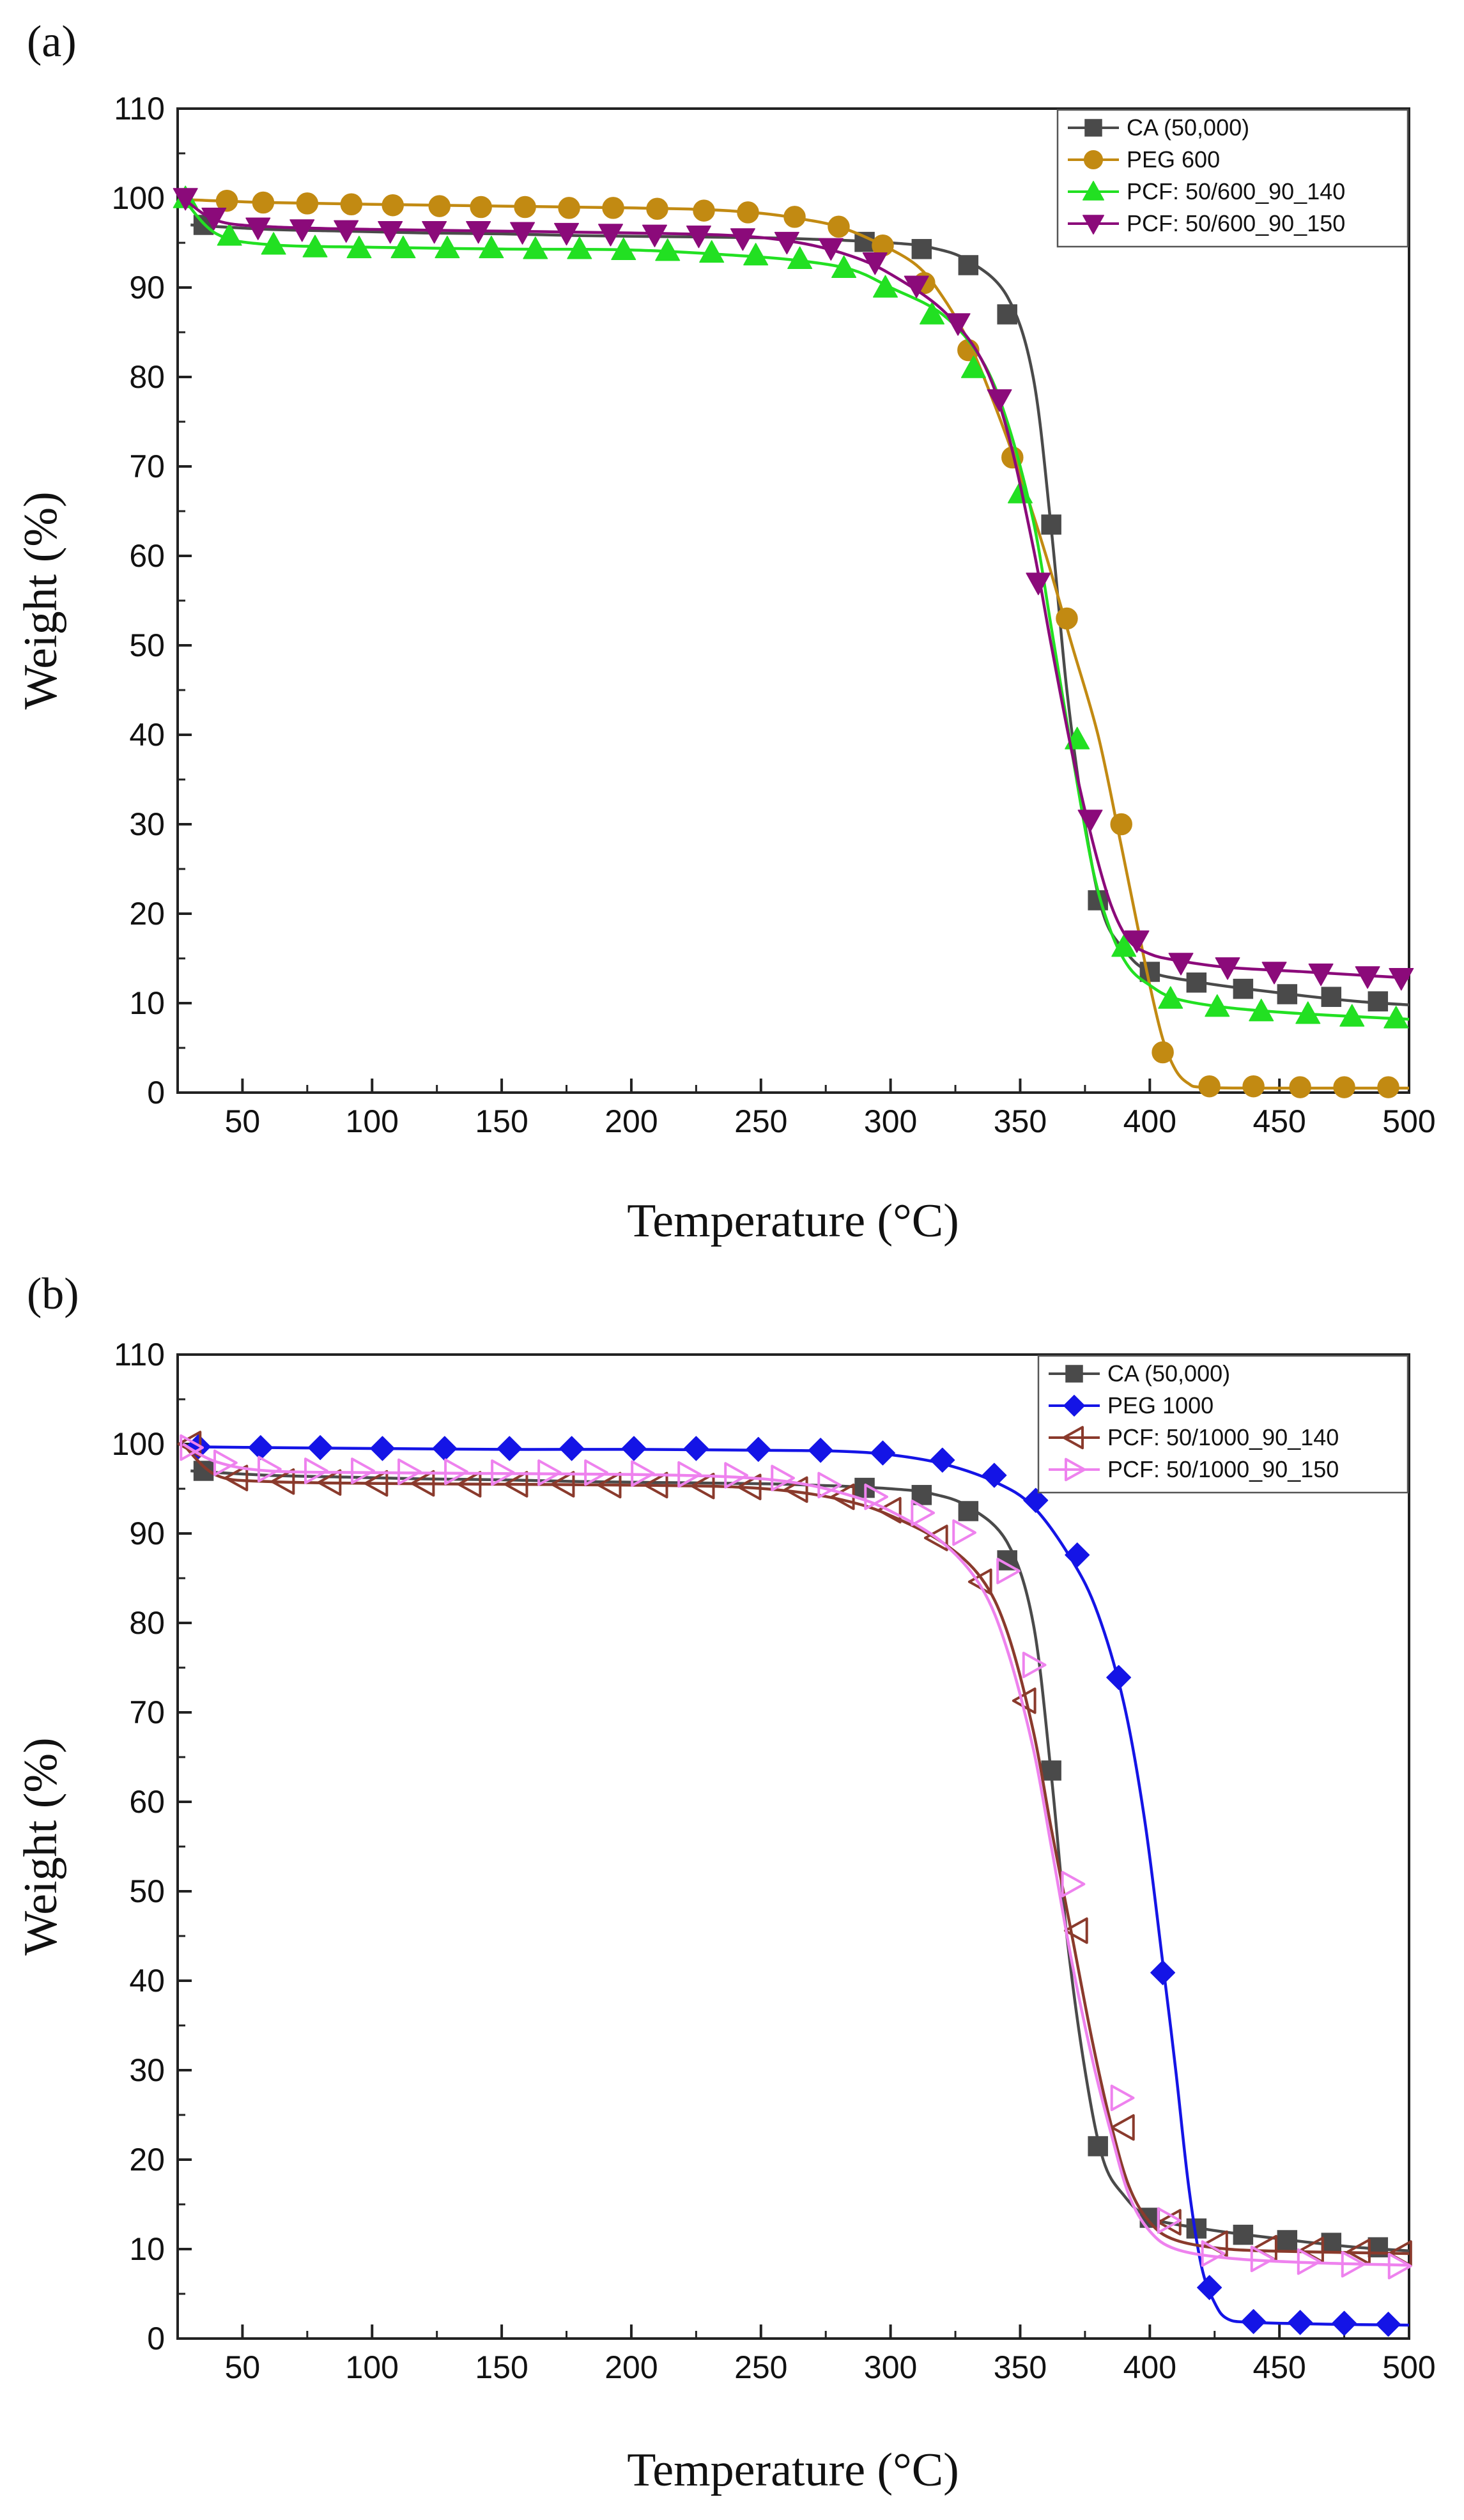 This screenshot has width=1464, height=2520. I want to click on legend-label: PCF: 50/600_90_150, so click(1236, 223).